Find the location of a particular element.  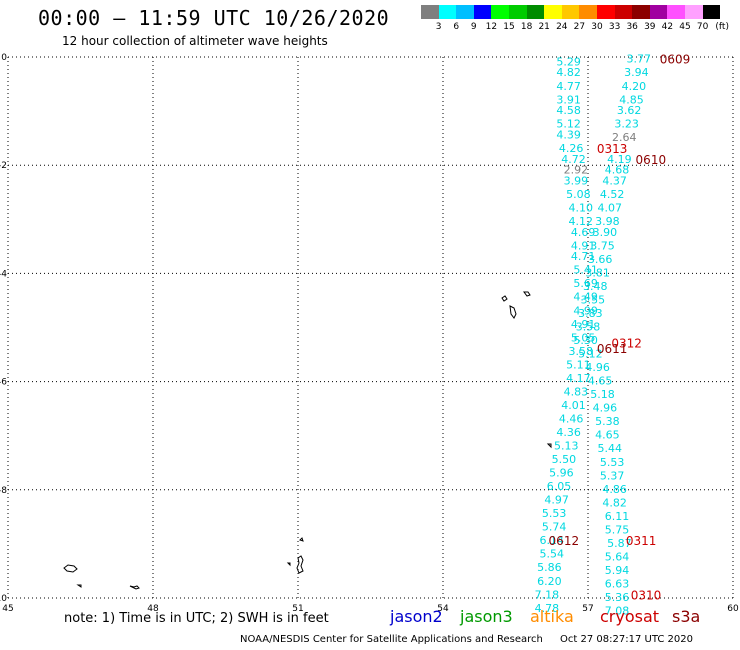

wave-height-value: 4.83 is located at coordinates (576, 391).